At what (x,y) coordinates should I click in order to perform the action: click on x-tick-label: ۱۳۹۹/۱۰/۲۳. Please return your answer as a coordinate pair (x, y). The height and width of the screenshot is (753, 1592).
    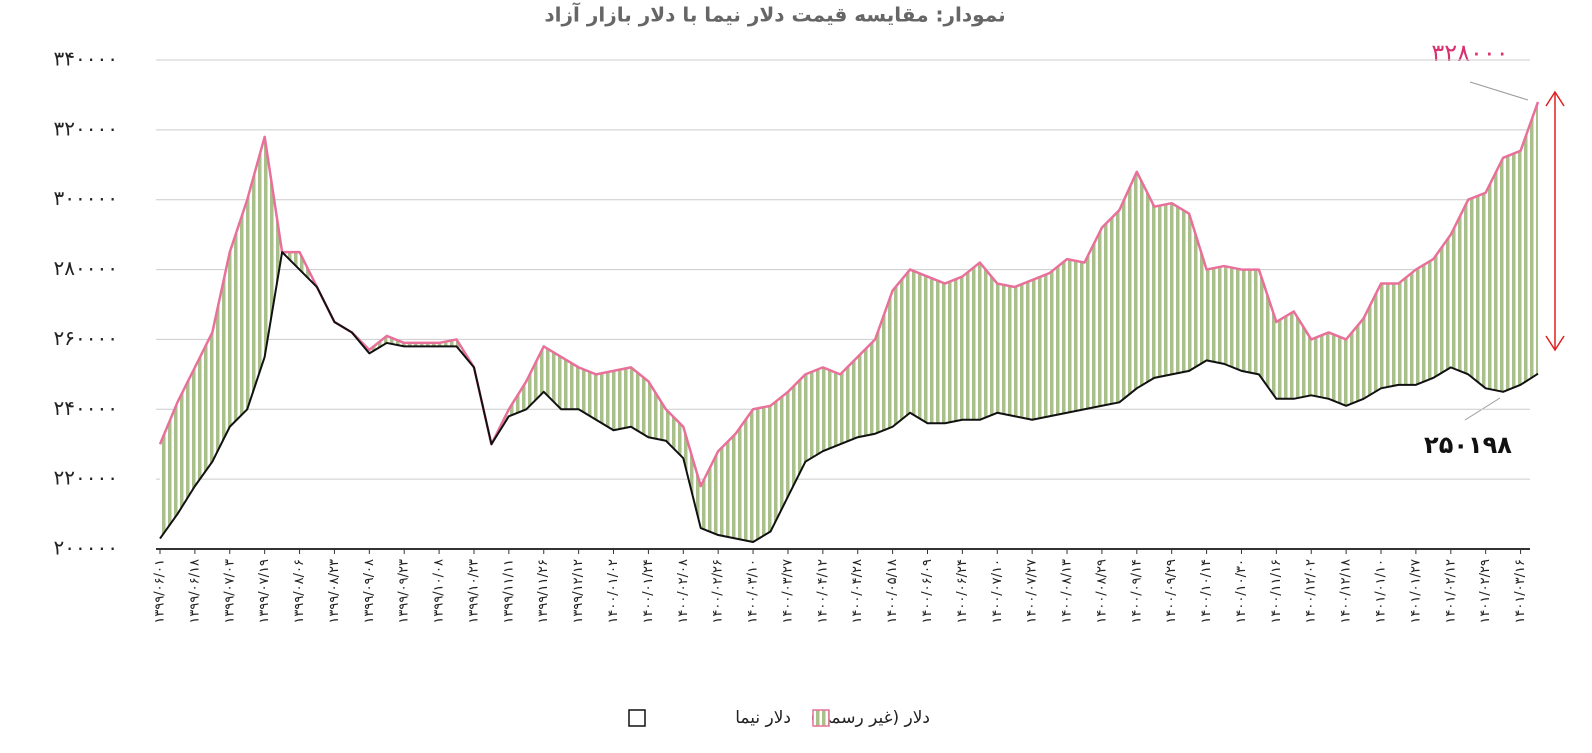
    Looking at the image, I should click on (473, 591).